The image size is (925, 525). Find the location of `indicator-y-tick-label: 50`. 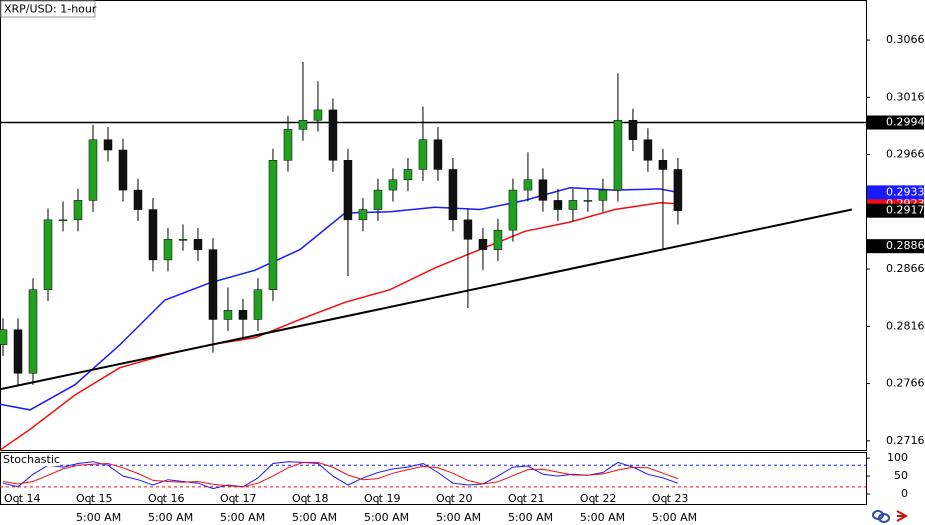

indicator-y-tick-label: 50 is located at coordinates (901, 475).